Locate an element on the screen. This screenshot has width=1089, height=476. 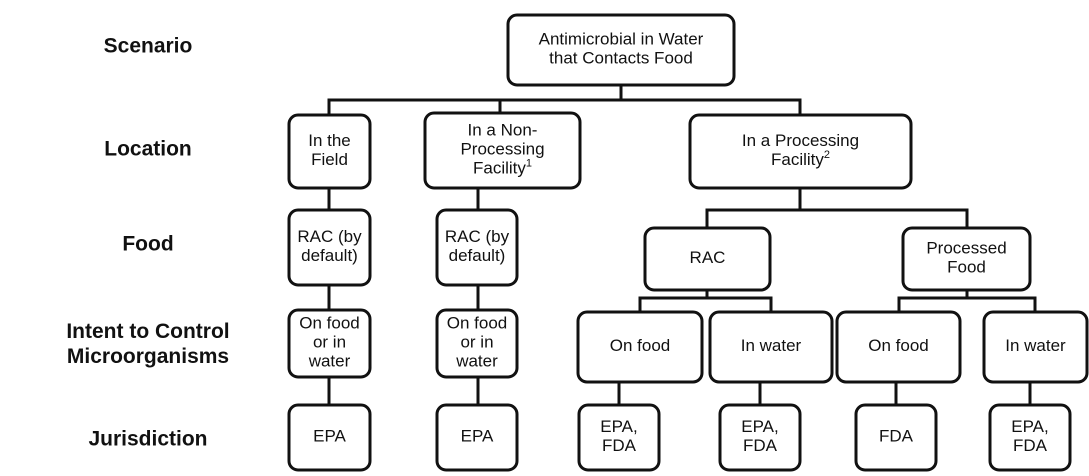
node-label: Food is located at coordinates (966, 267).